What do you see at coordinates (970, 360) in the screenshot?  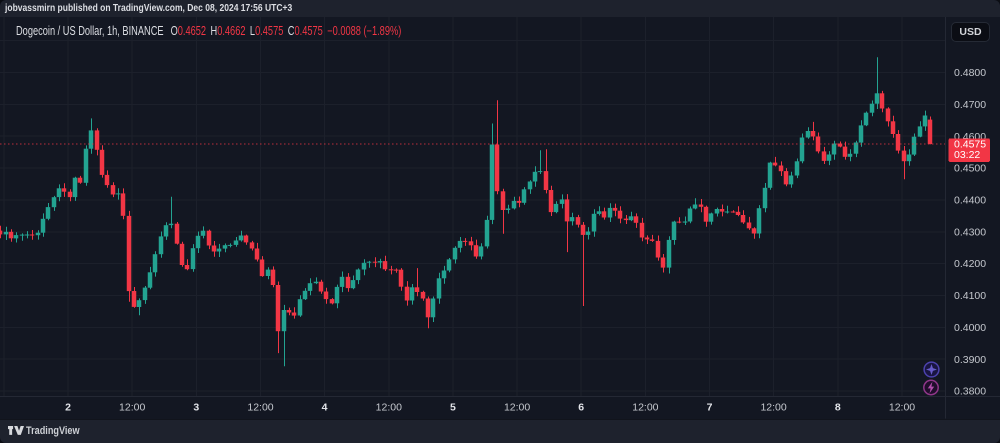 I see `svg-text: 0.3900` at bounding box center [970, 360].